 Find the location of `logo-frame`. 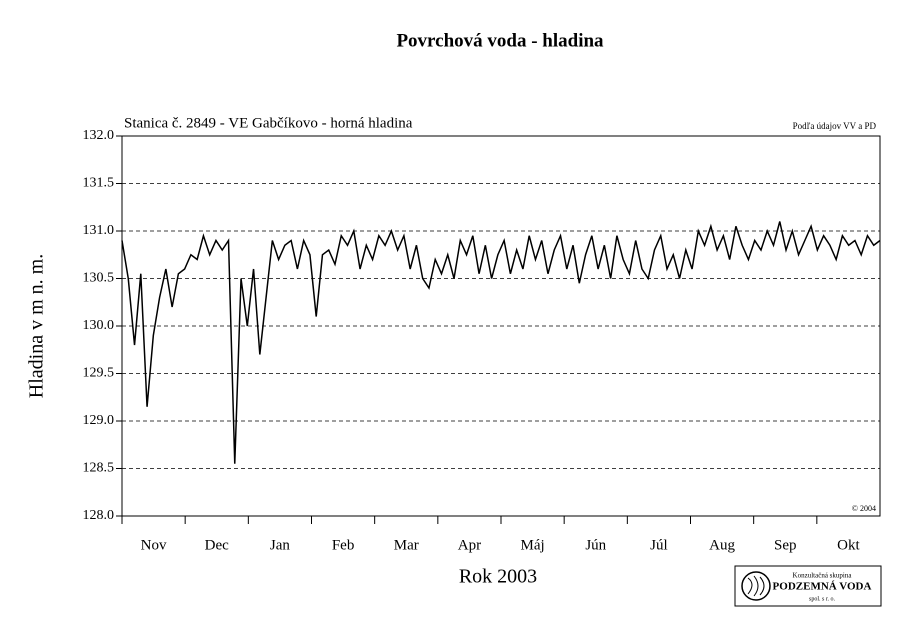

logo-frame is located at coordinates (808, 586).